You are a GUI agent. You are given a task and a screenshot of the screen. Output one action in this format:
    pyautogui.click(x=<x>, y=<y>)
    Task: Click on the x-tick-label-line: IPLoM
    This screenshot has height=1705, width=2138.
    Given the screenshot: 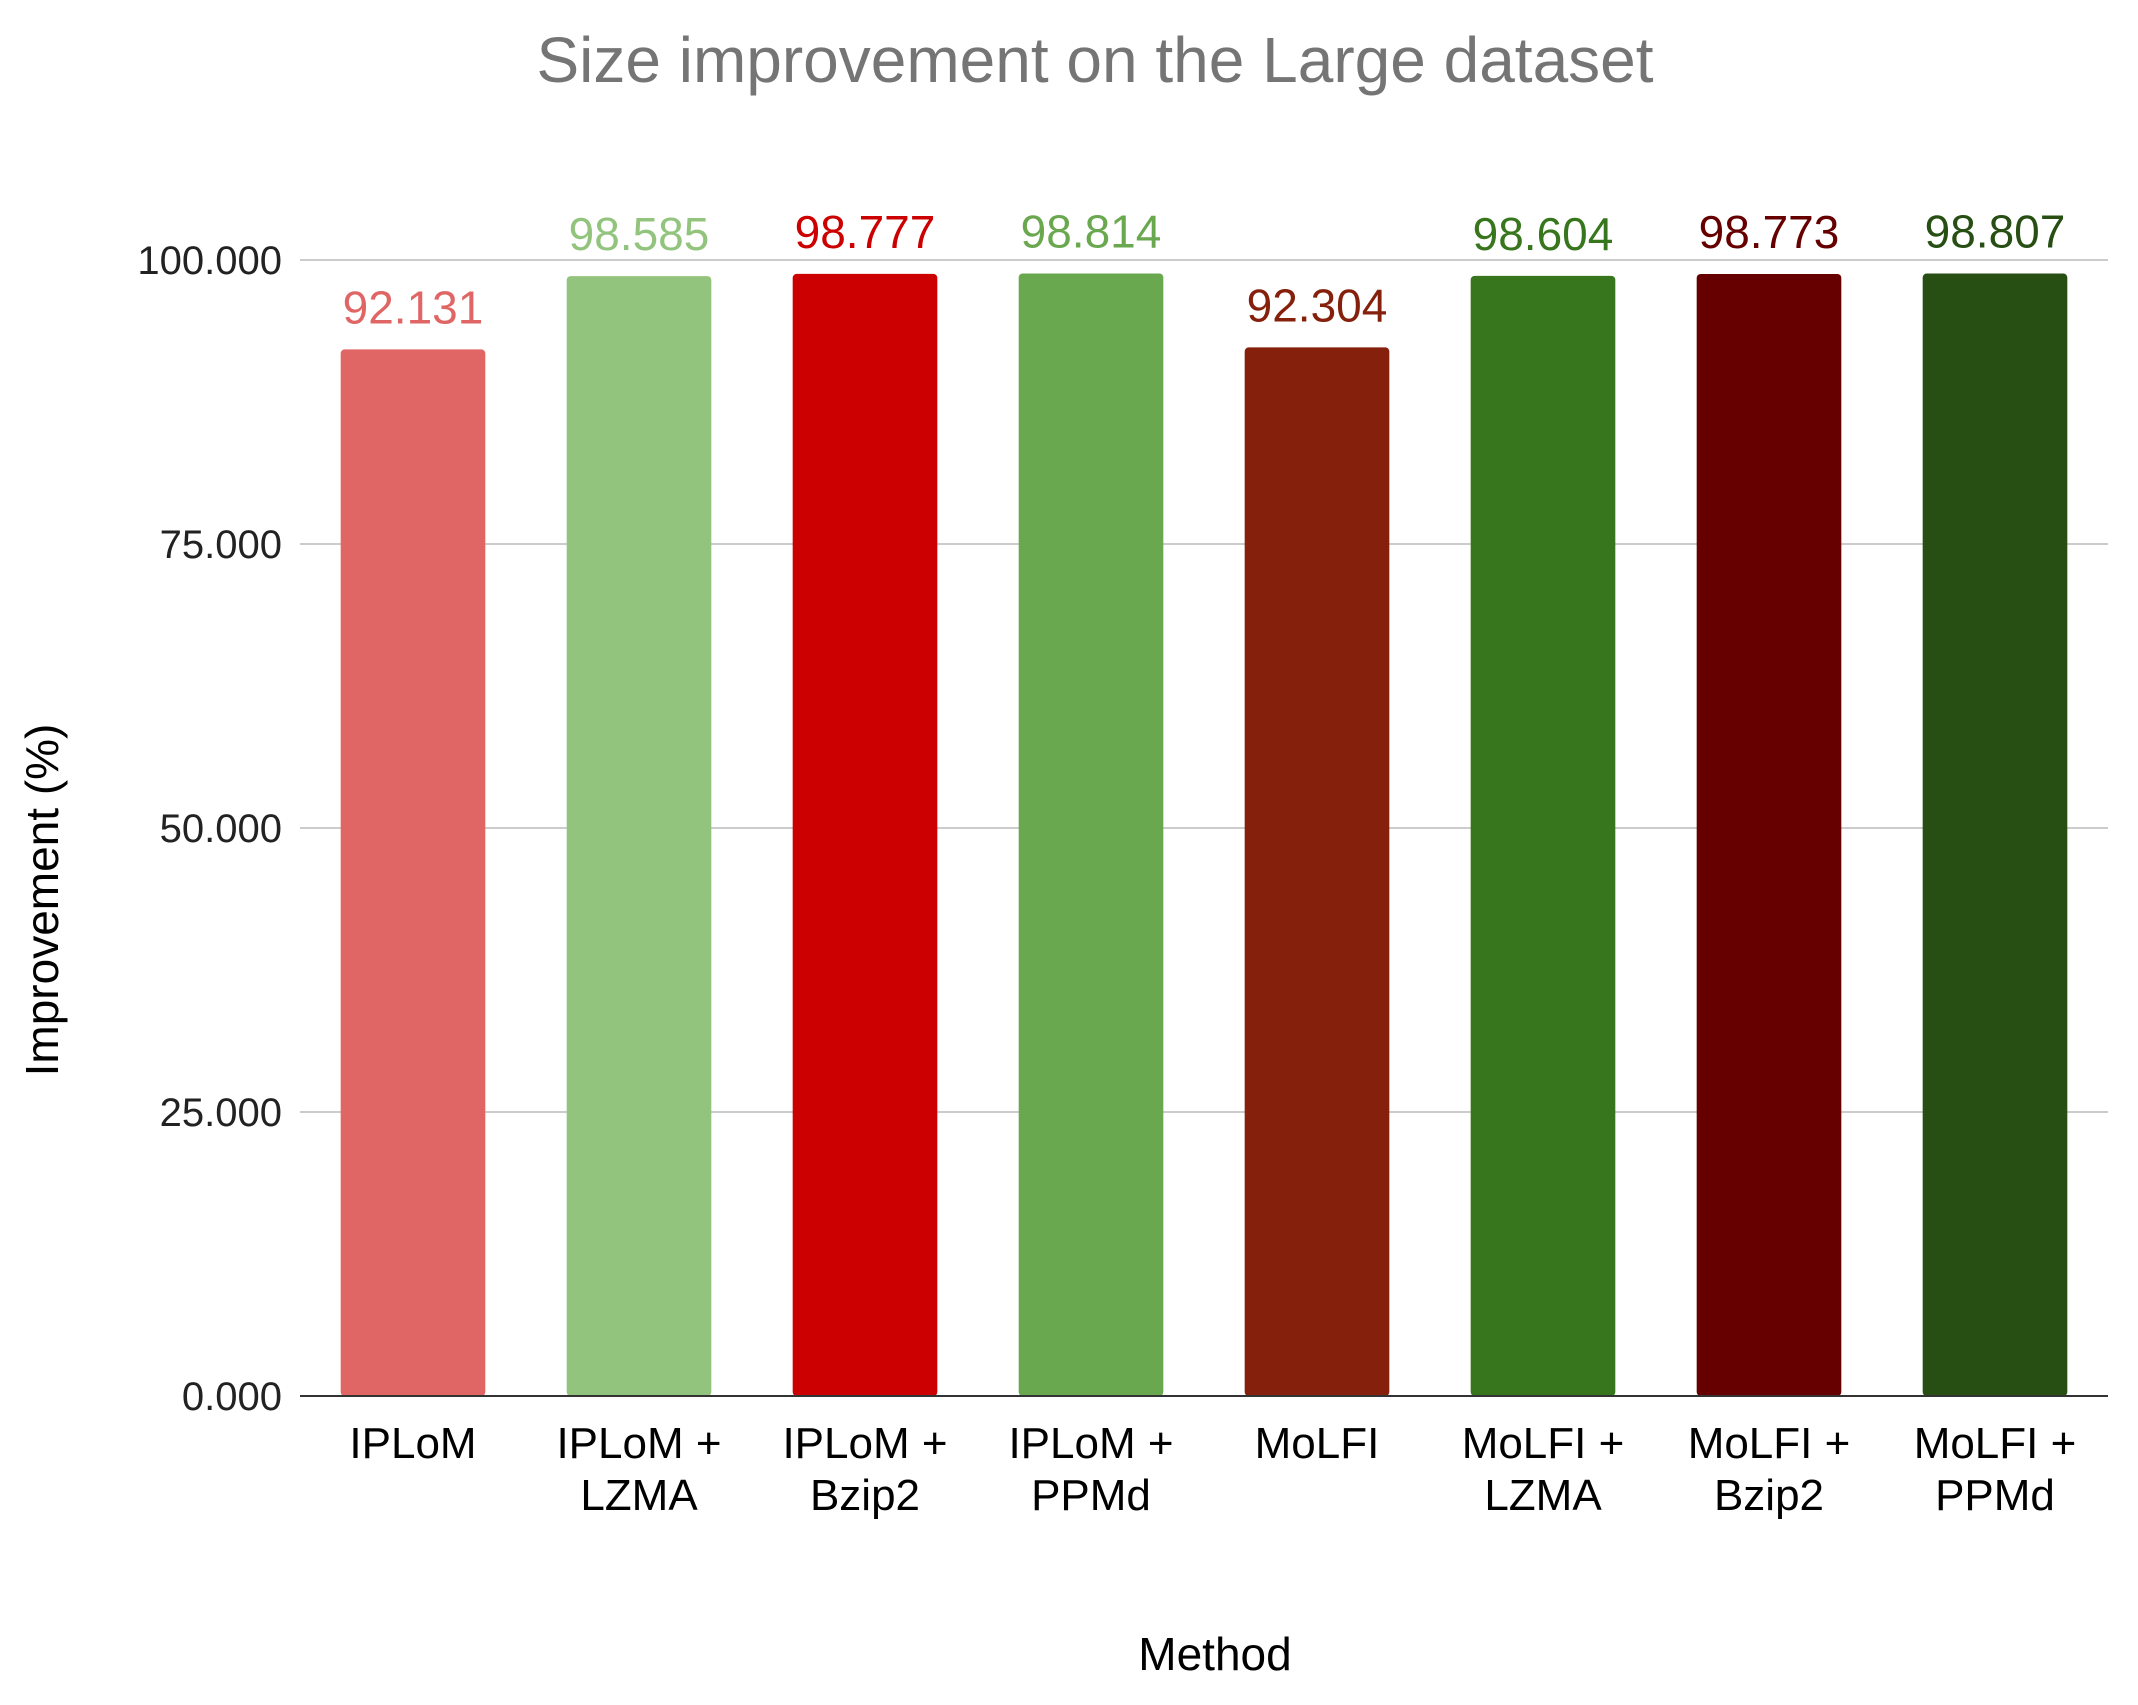 What is the action you would take?
    pyautogui.click(x=412, y=1443)
    